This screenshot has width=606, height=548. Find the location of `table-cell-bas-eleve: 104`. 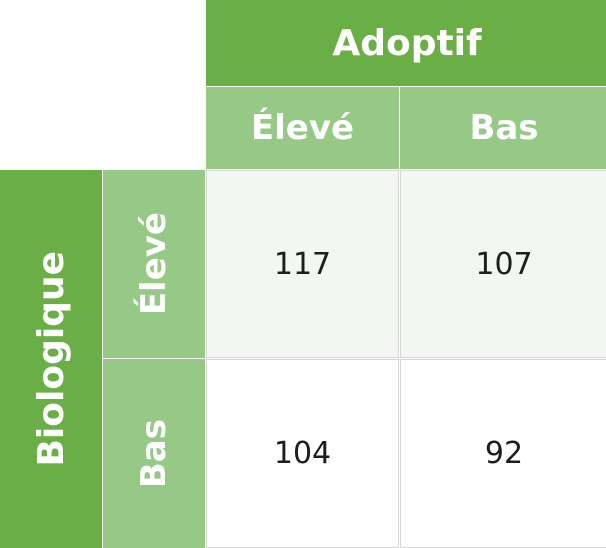

table-cell-bas-eleve: 104 is located at coordinates (302, 453).